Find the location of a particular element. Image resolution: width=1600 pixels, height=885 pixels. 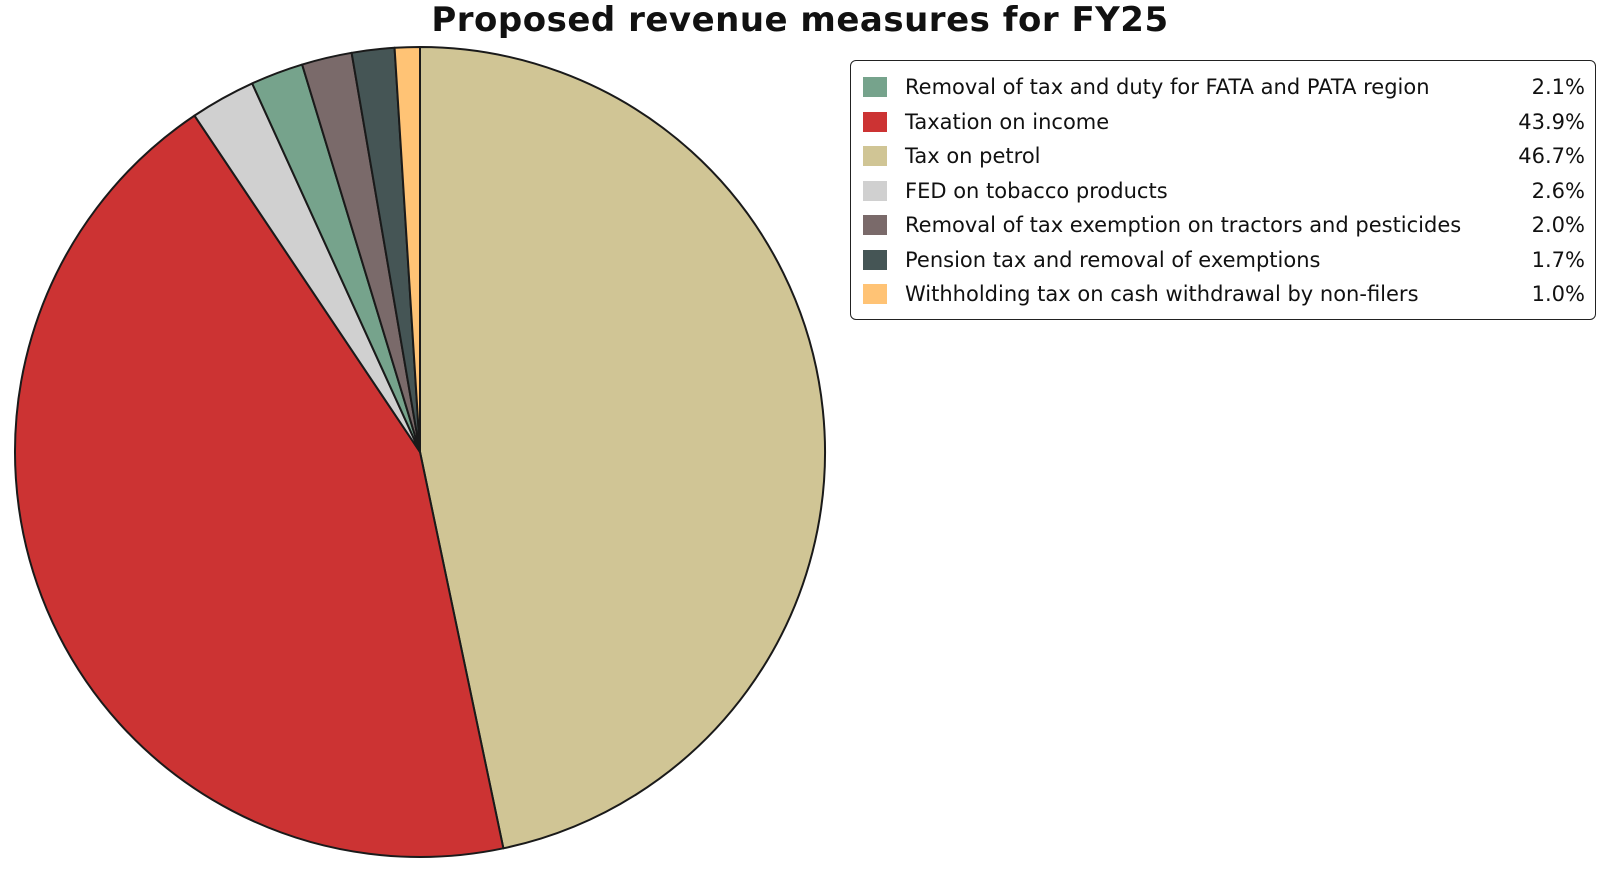

legend-label: Tax on petrol is located at coordinates (973, 156).